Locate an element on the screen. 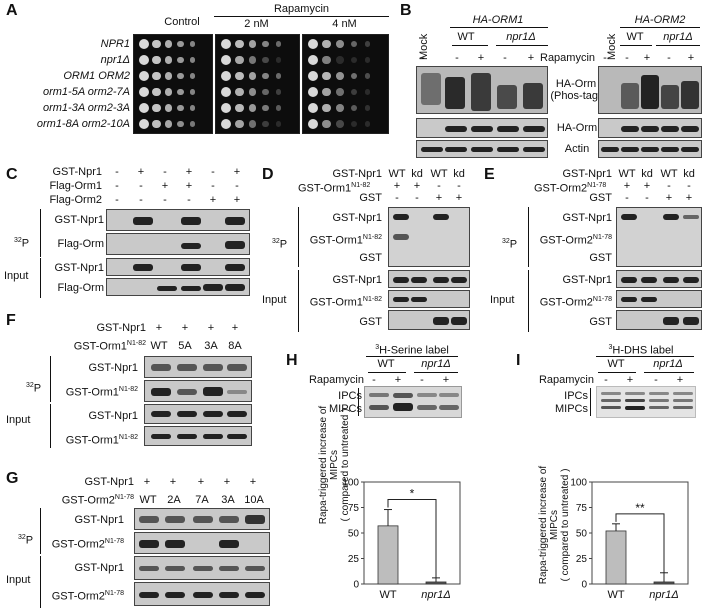 This screenshot has width=708, height=614. c-blot-label: GST-Npr1 is located at coordinates (79, 268).